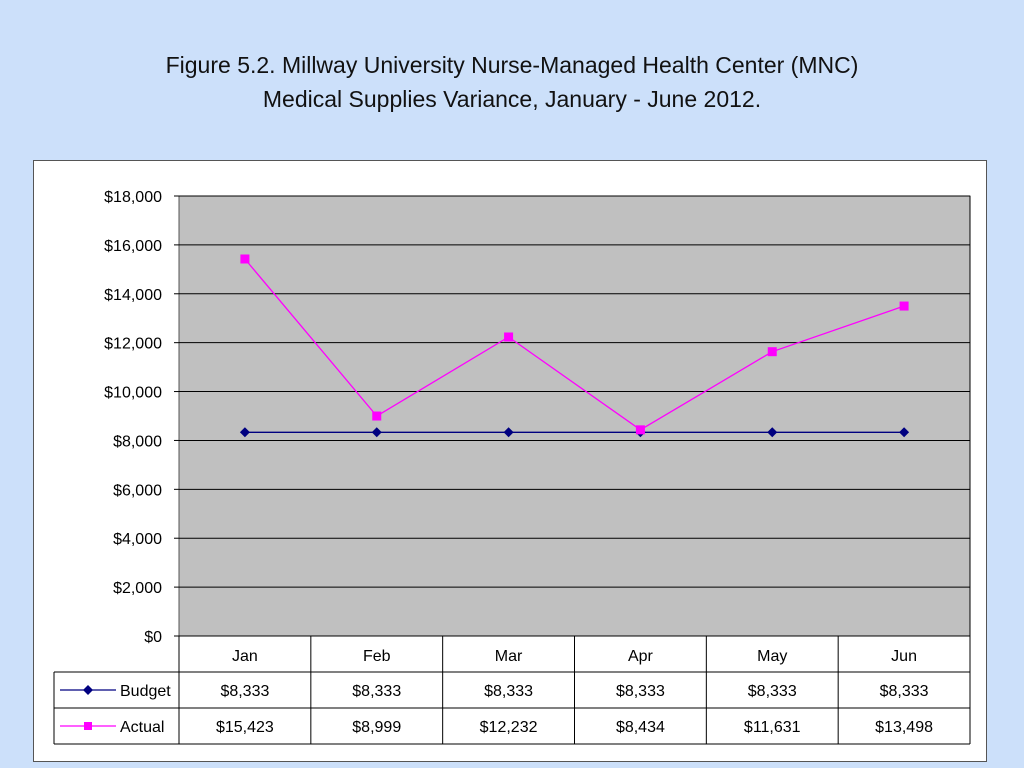  What do you see at coordinates (133, 197) in the screenshot?
I see `y-tick-label: $18,000` at bounding box center [133, 197].